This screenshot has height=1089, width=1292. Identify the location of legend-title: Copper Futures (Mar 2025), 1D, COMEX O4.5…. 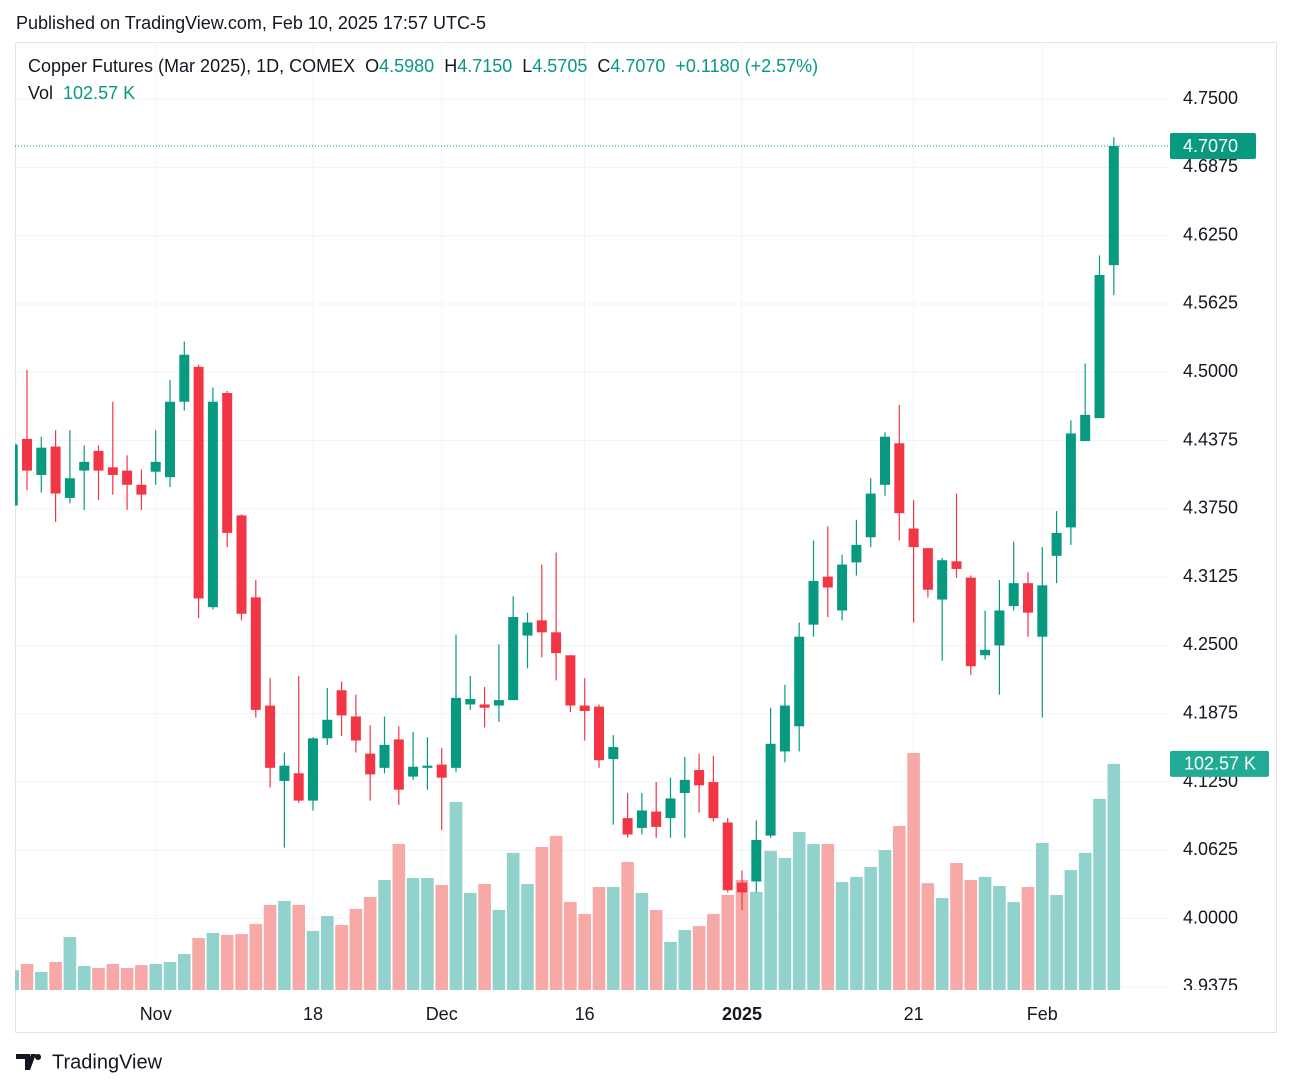
(423, 66).